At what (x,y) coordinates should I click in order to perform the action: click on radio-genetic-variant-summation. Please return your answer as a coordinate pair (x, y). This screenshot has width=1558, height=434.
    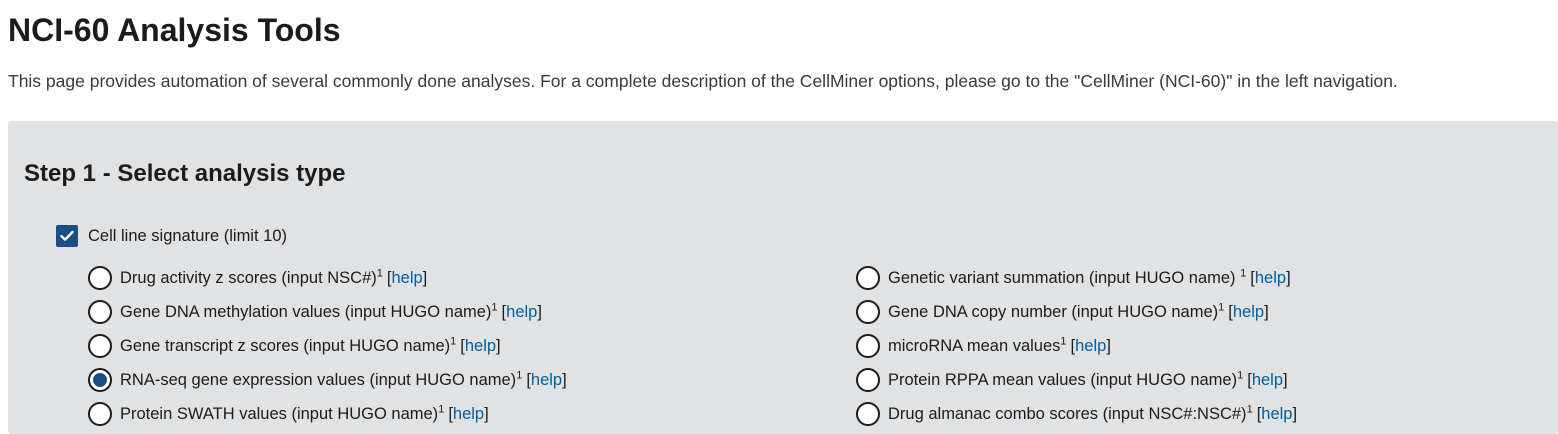
    Looking at the image, I should click on (868, 278).